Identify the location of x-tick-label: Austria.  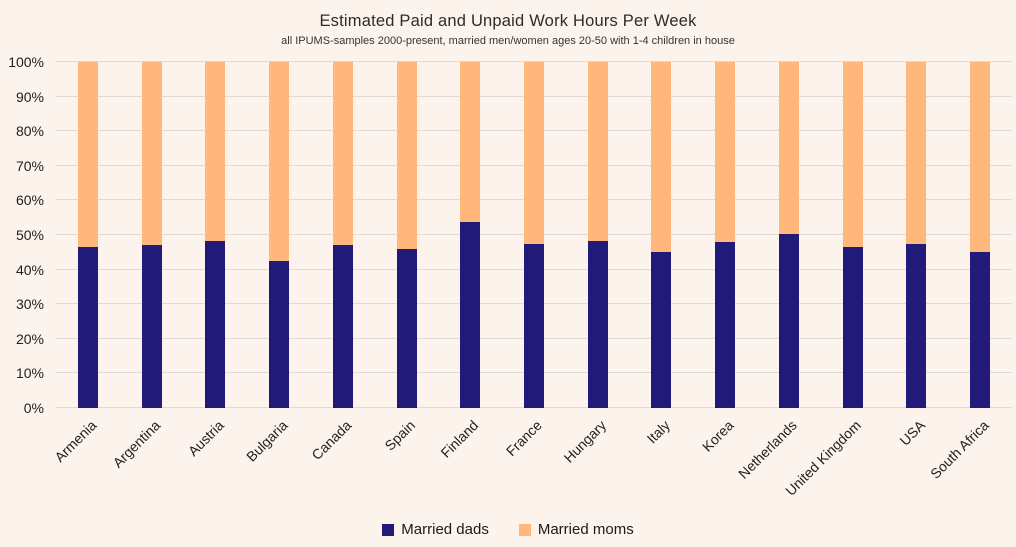
(205, 438).